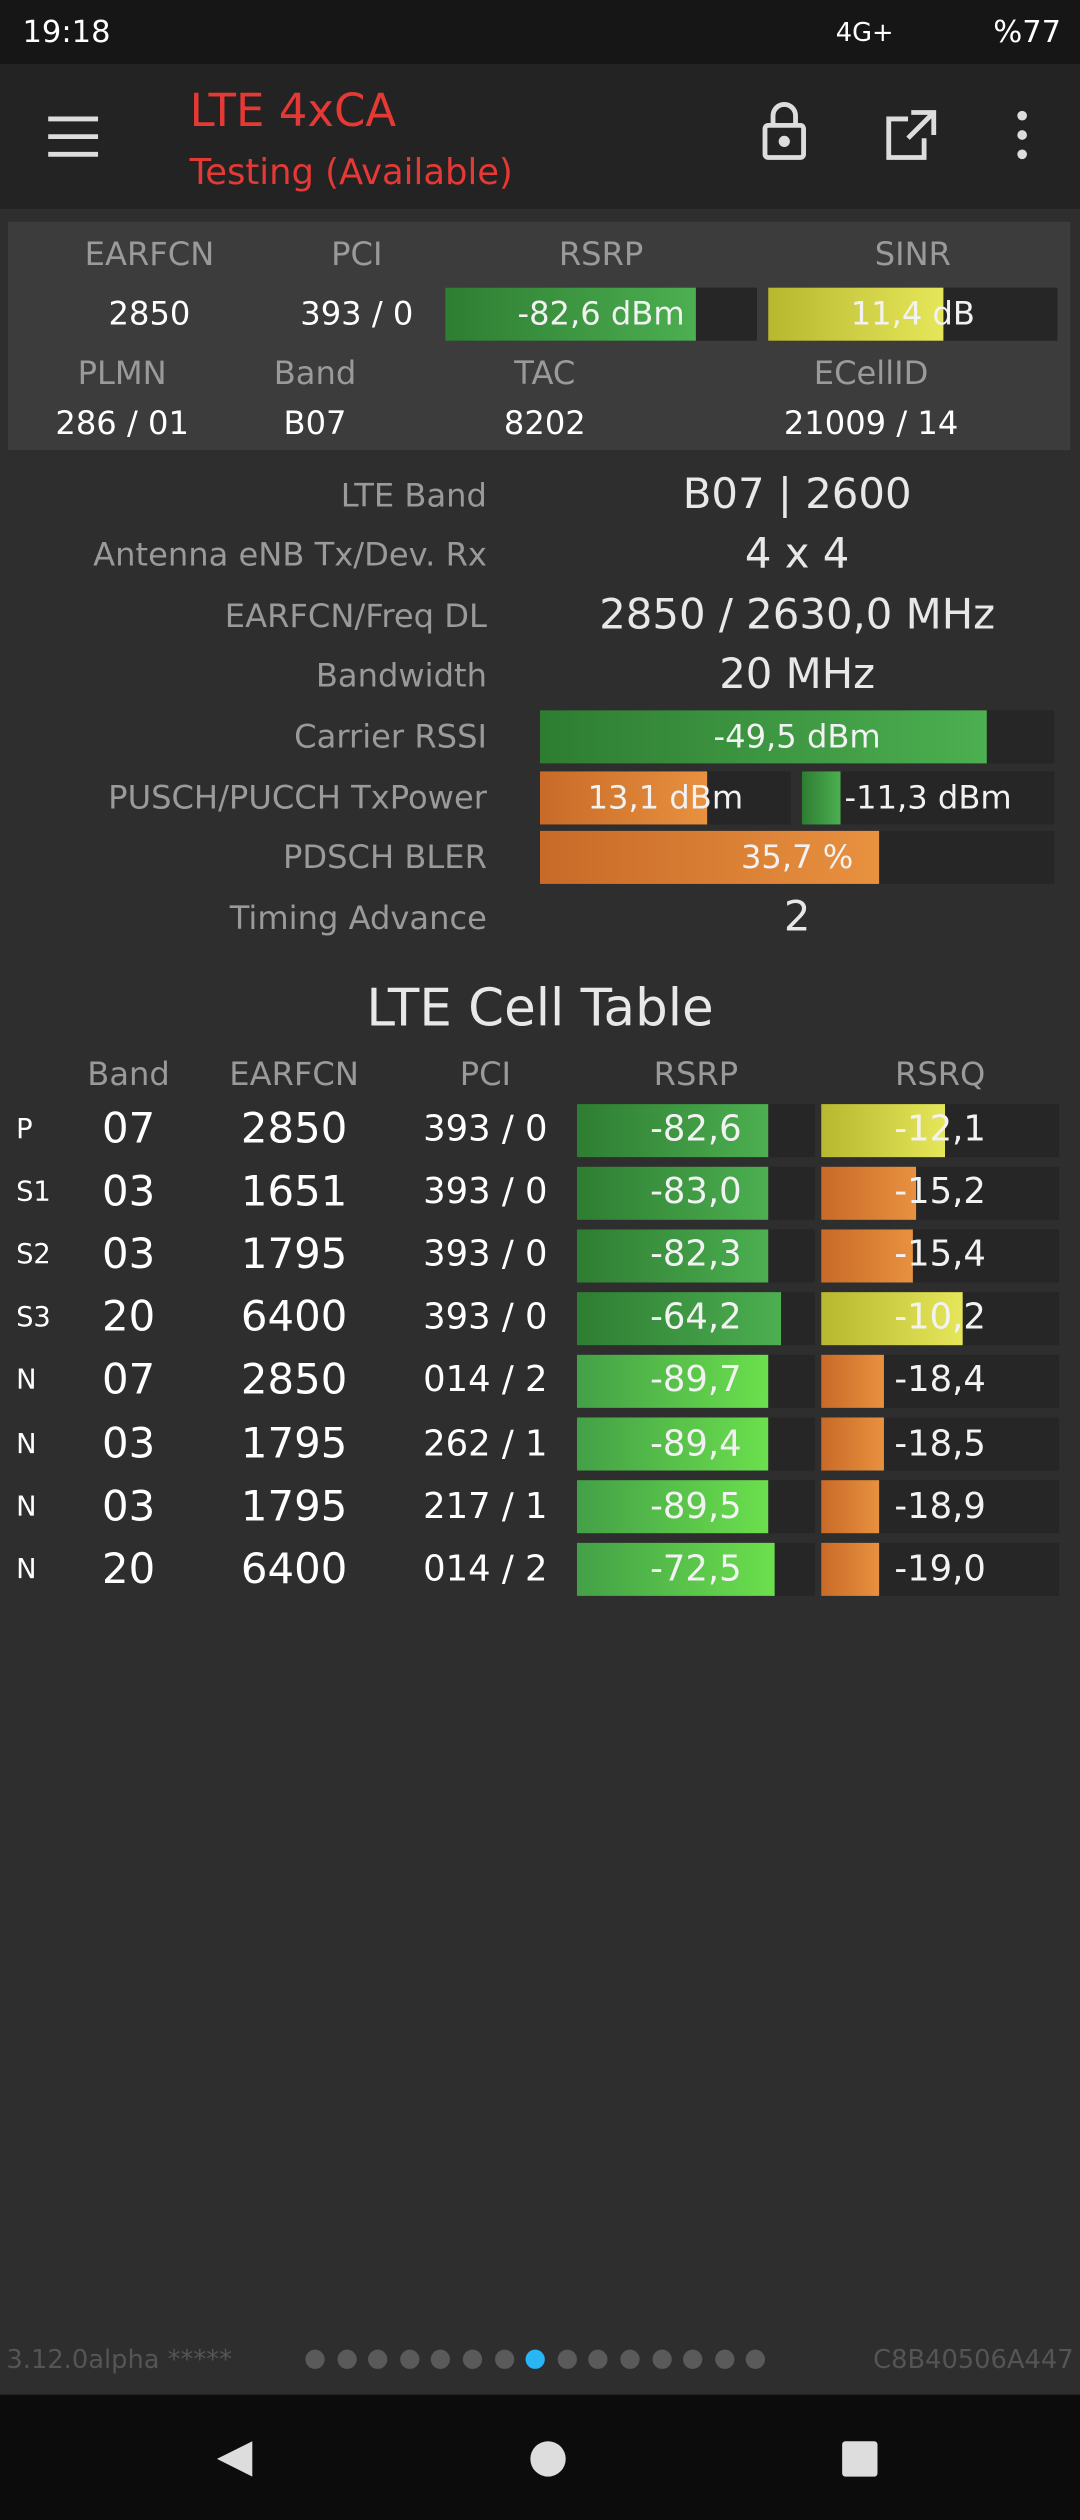  I want to click on cell-rsrp-label: -89,5, so click(696, 1506).